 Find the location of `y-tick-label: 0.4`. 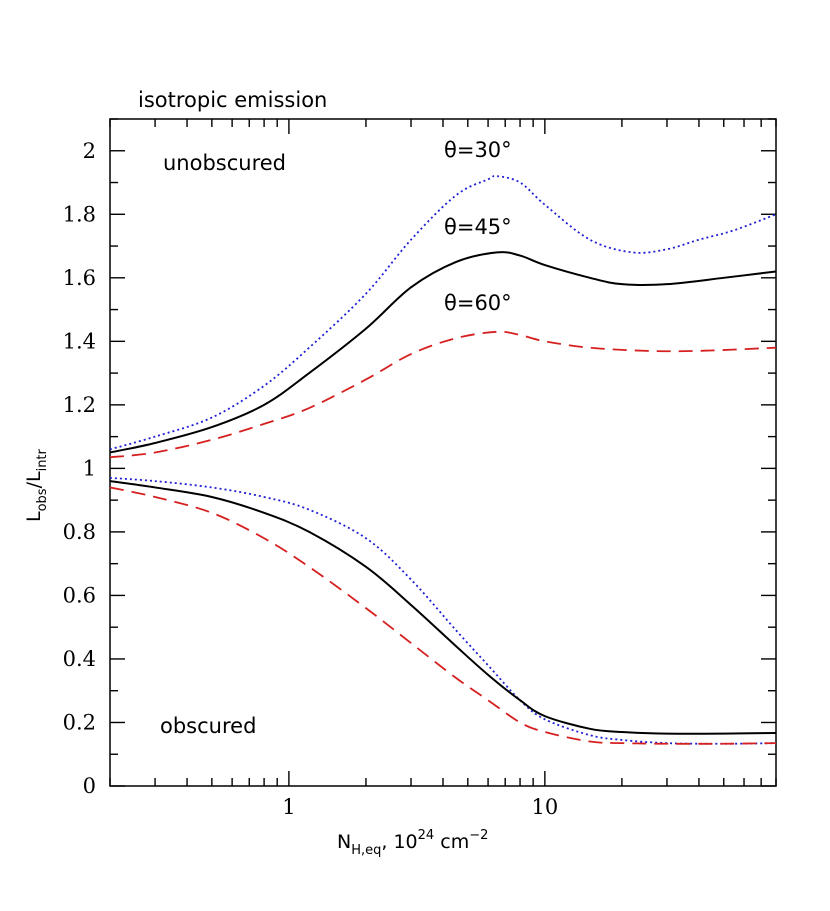

y-tick-label: 0.4 is located at coordinates (79, 659).